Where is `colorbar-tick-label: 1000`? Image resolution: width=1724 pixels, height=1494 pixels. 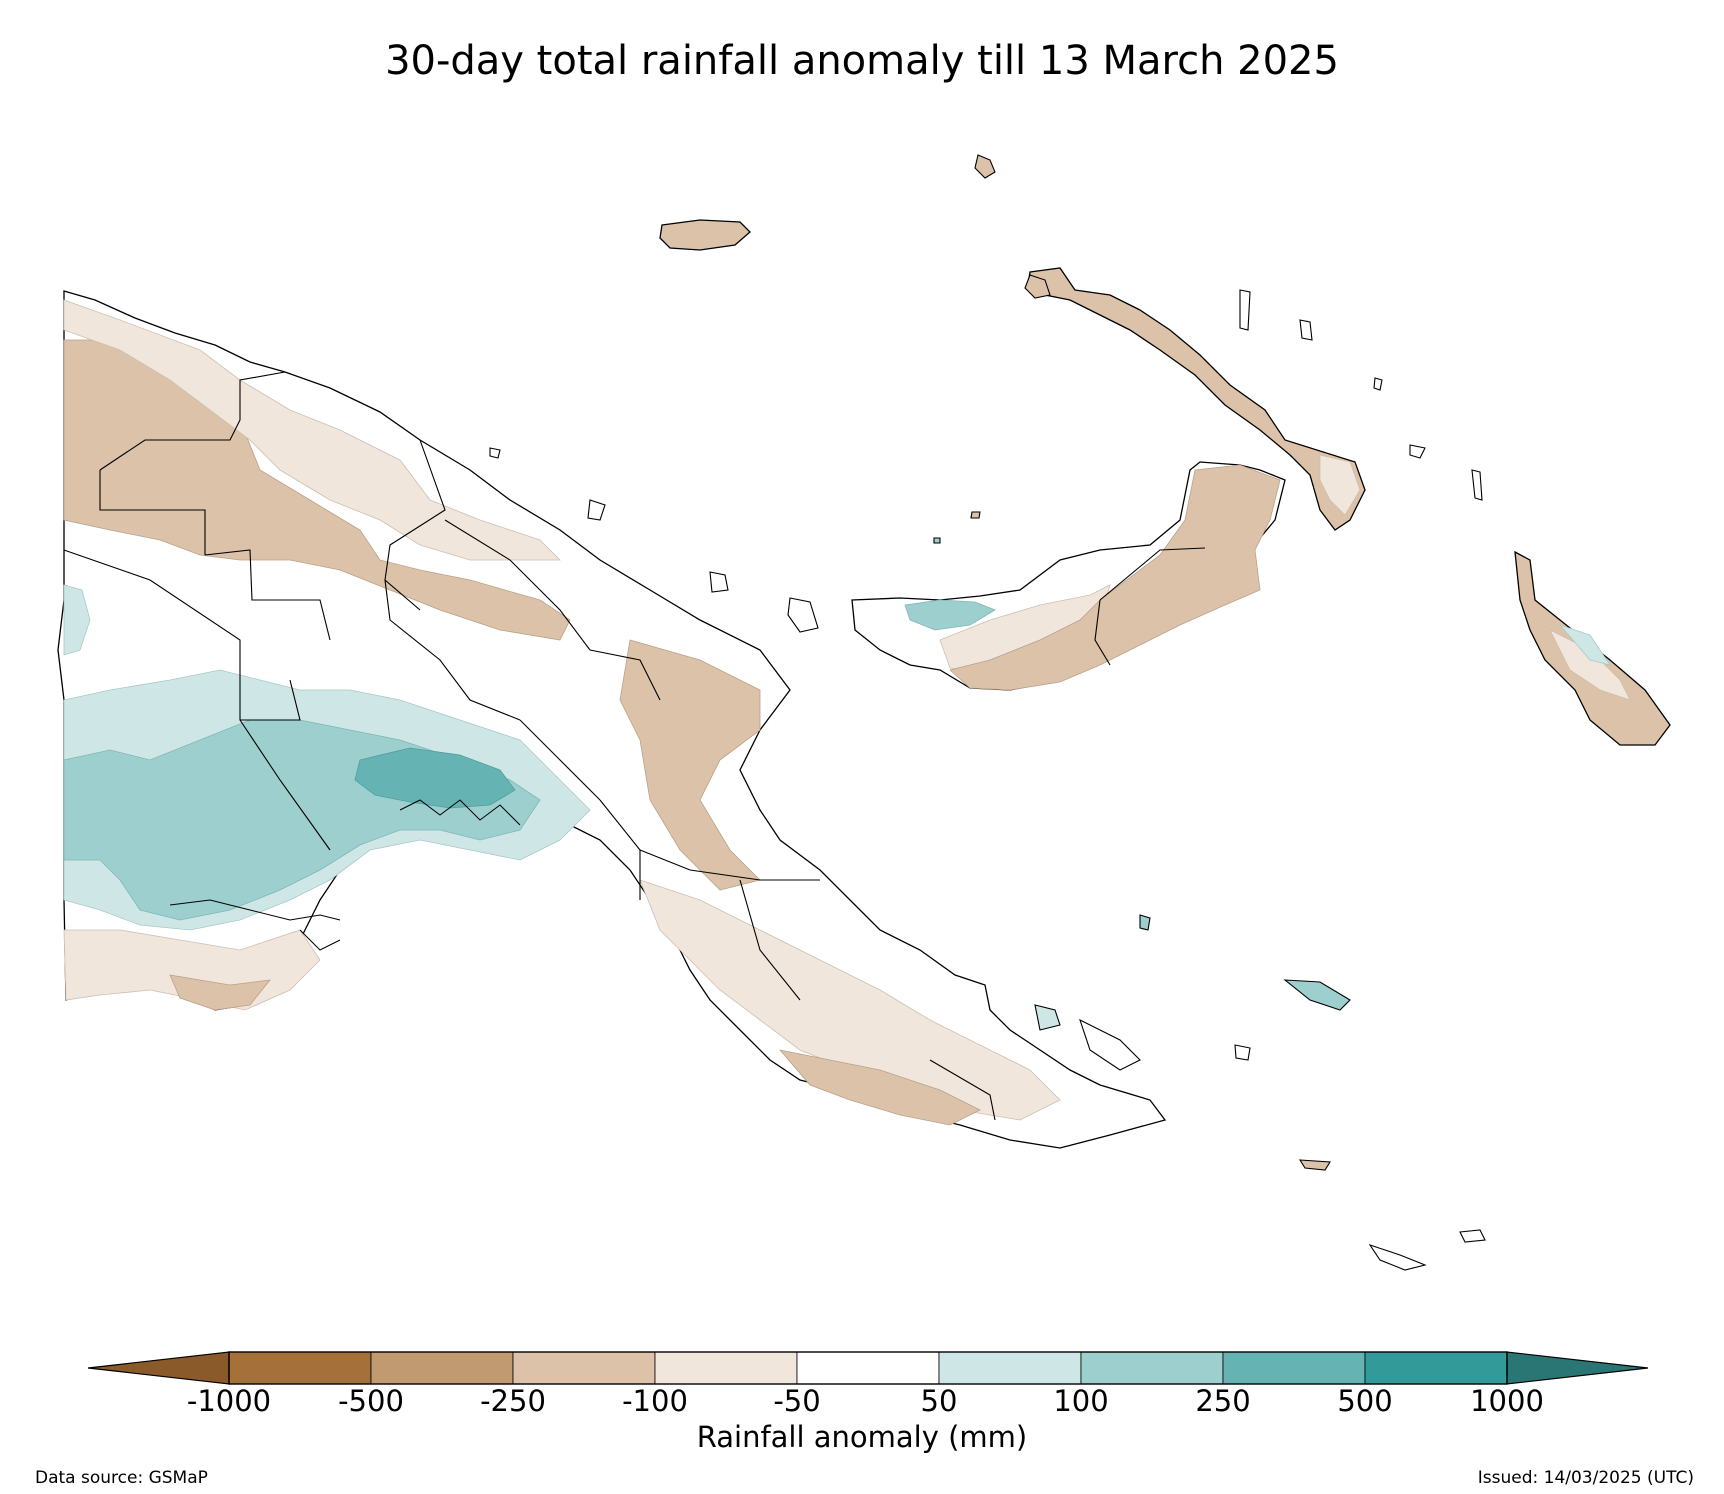 colorbar-tick-label: 1000 is located at coordinates (1507, 1401).